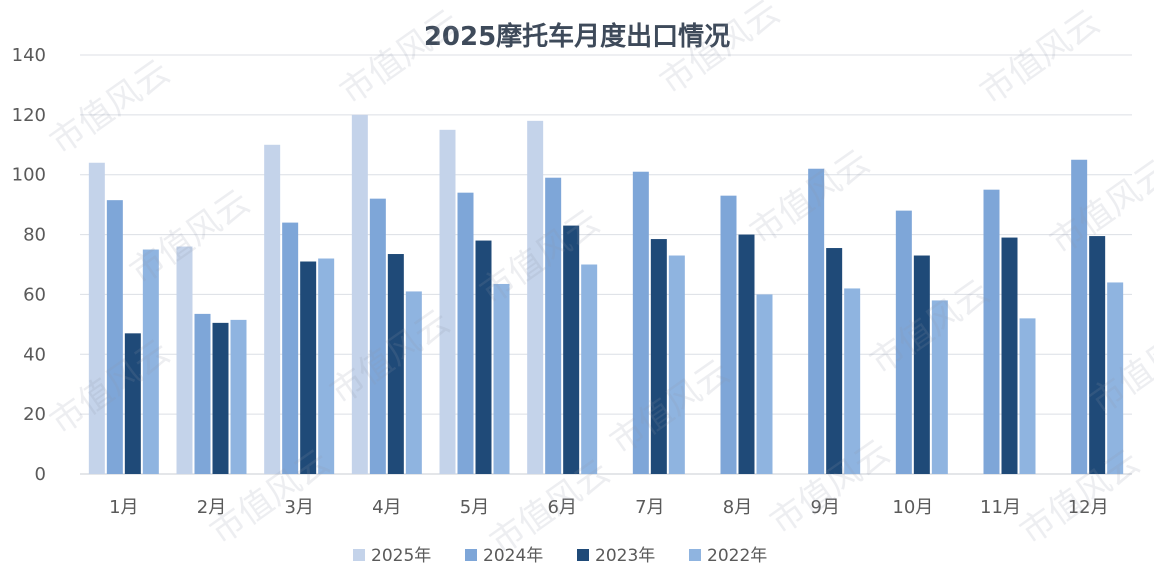 This screenshot has width=1154, height=578. Describe the element at coordinates (474, 507) in the screenshot. I see `x-tick-label: 5月` at that location.